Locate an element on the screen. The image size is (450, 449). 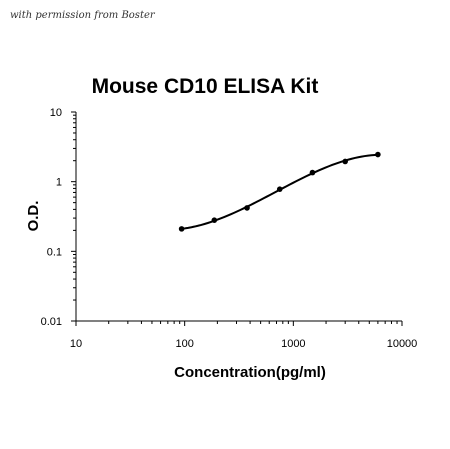
y-tick-label: 0.1 is located at coordinates (54, 252).